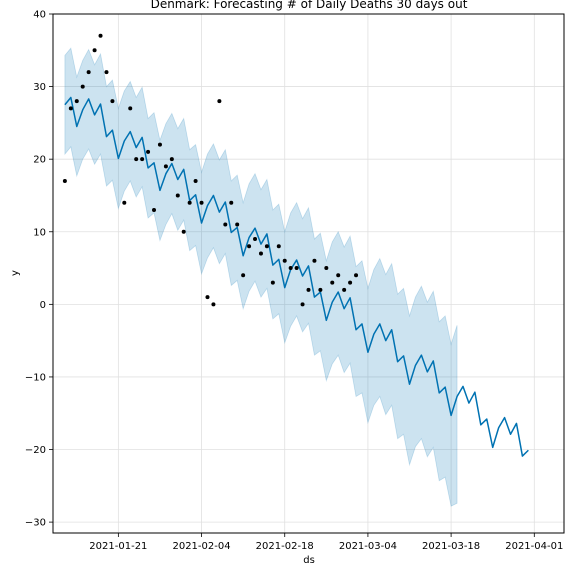 Image resolution: width=576 pixels, height=576 pixels. What do you see at coordinates (39, 232) in the screenshot?
I see `y-tick-label: 10` at bounding box center [39, 232].